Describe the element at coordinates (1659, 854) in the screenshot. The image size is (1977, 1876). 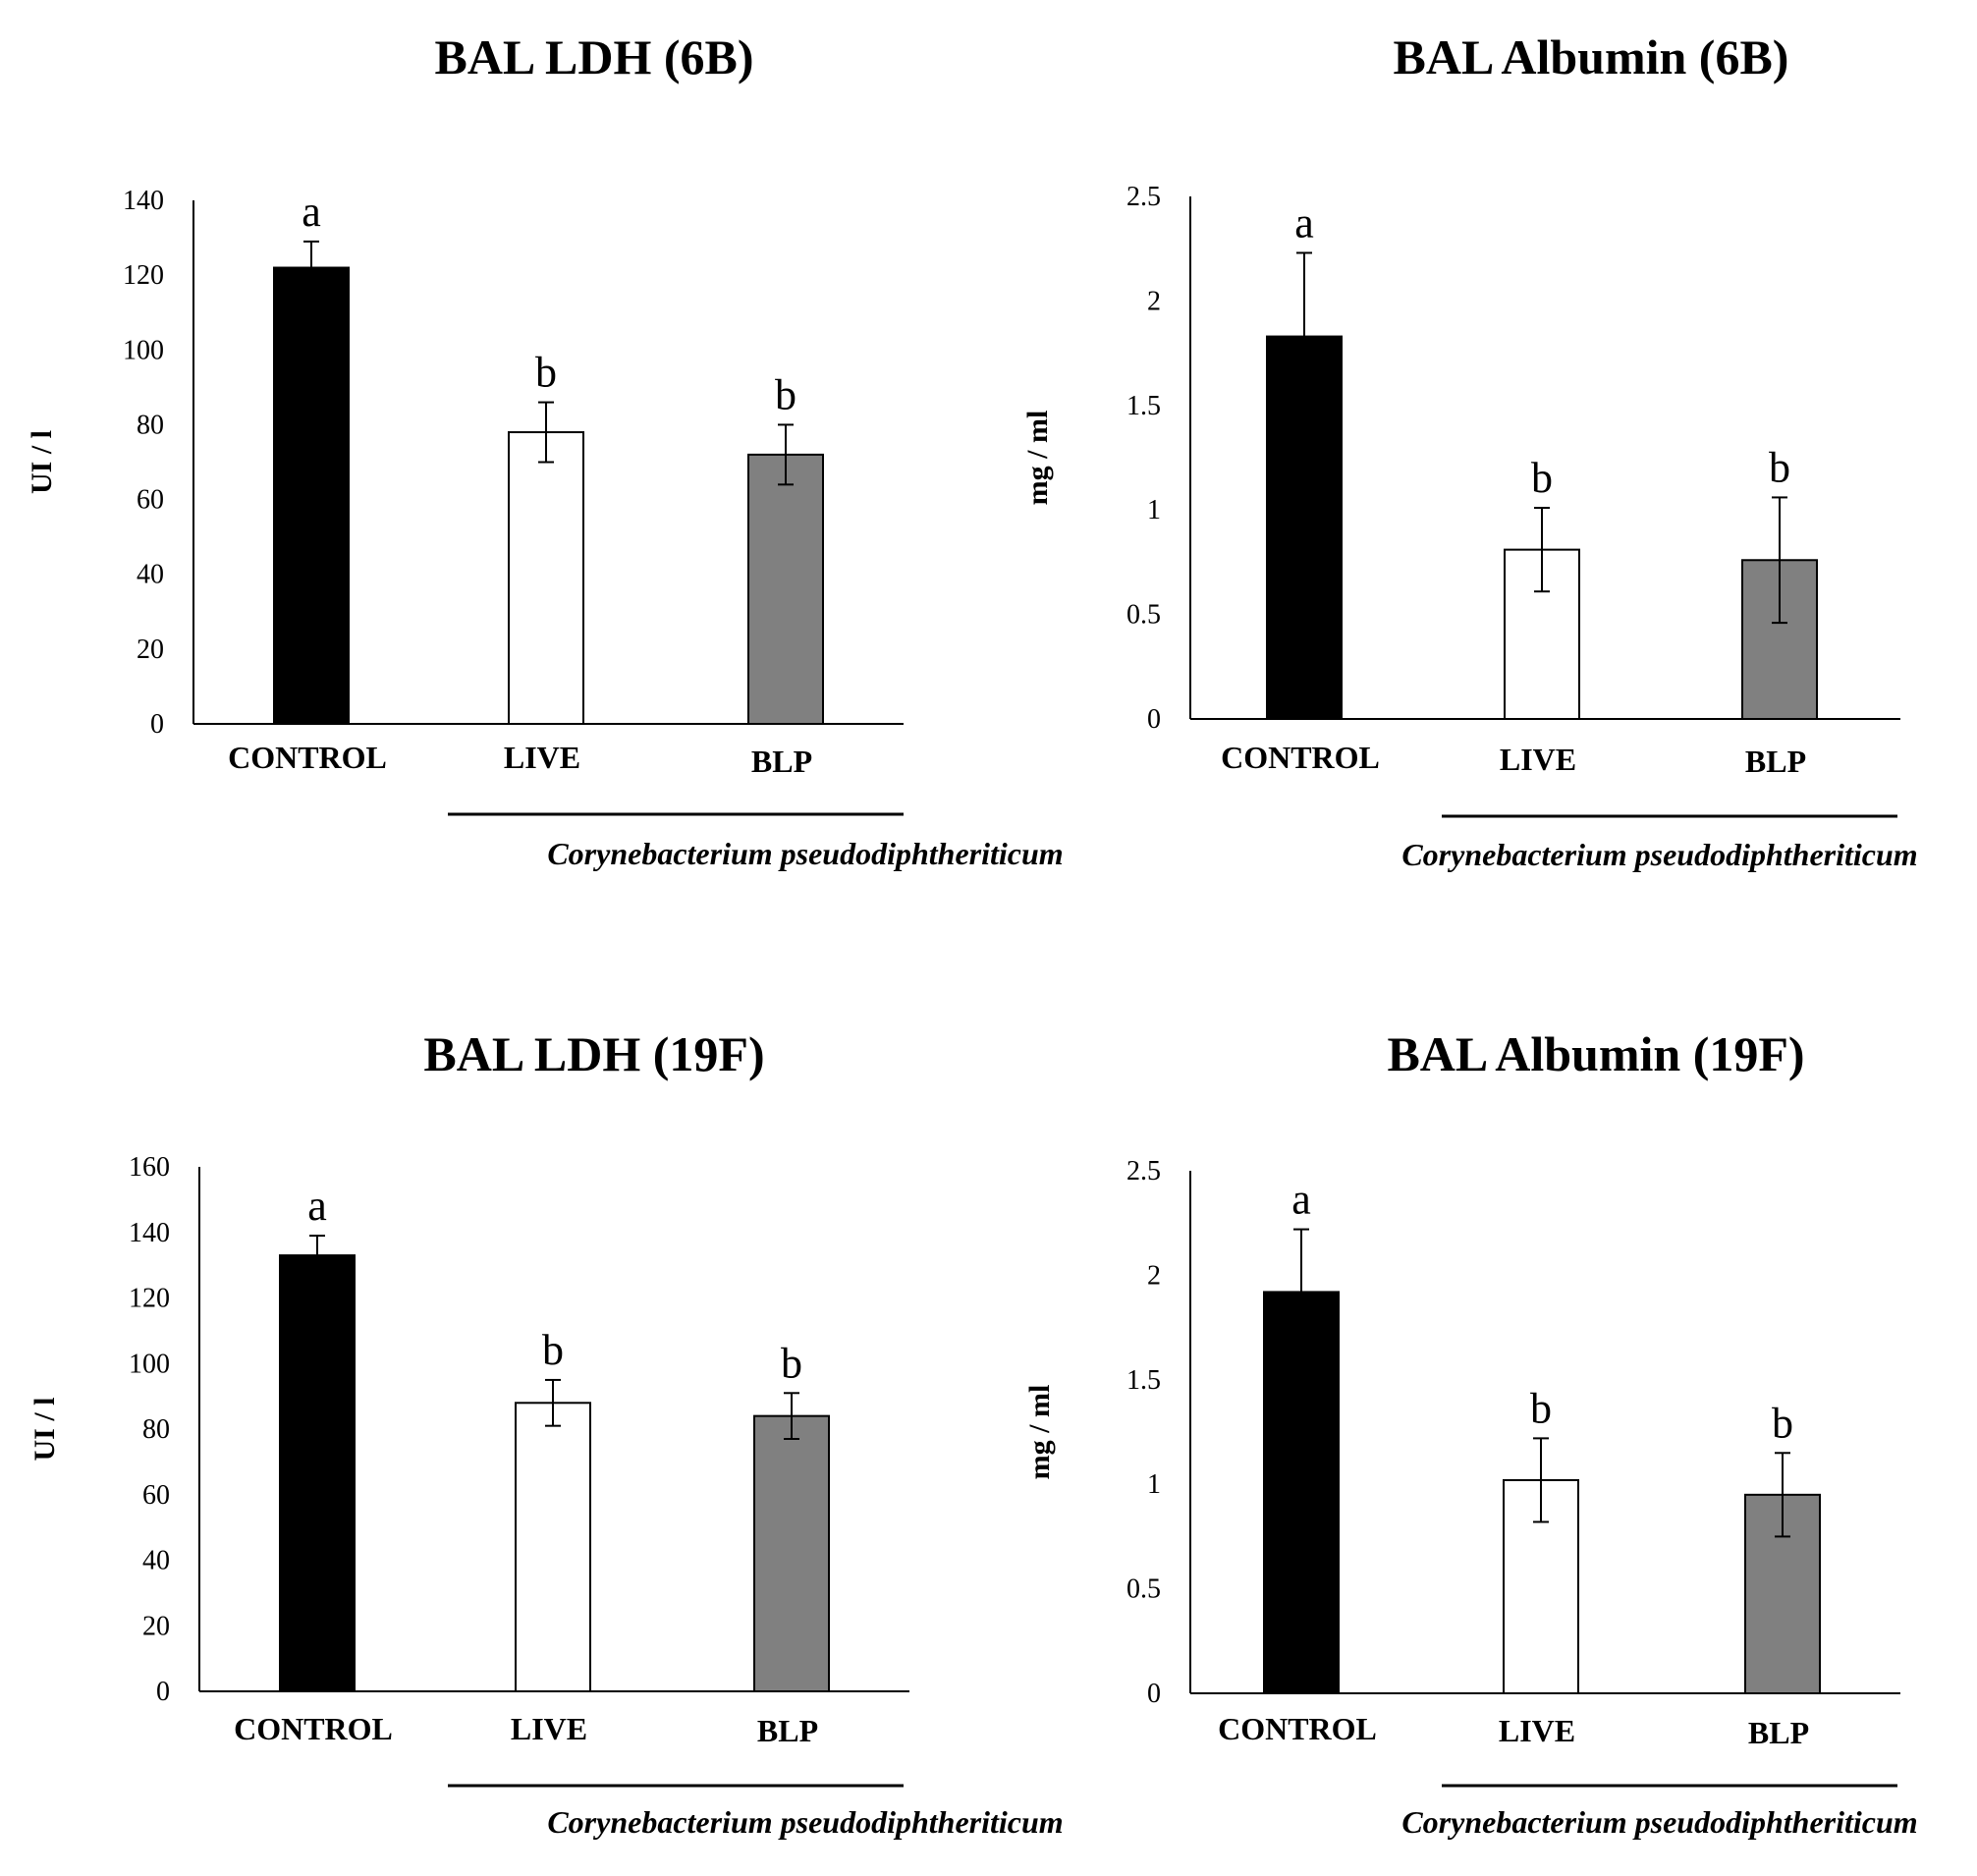
I see `chart-2-group-label: Corynebacterium pseudodiphtheriticum` at that location.